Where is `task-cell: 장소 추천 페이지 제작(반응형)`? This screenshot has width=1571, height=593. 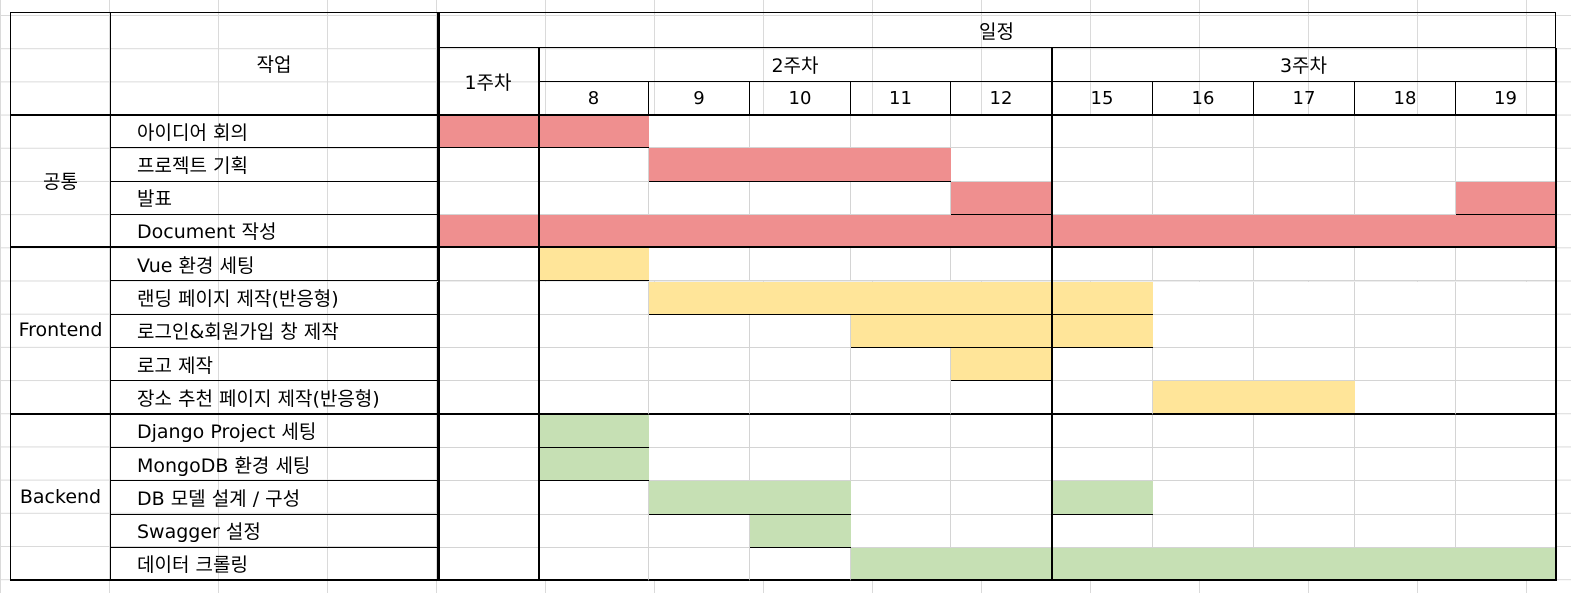
task-cell: 장소 추천 페이지 제작(반응형) is located at coordinates (274, 398).